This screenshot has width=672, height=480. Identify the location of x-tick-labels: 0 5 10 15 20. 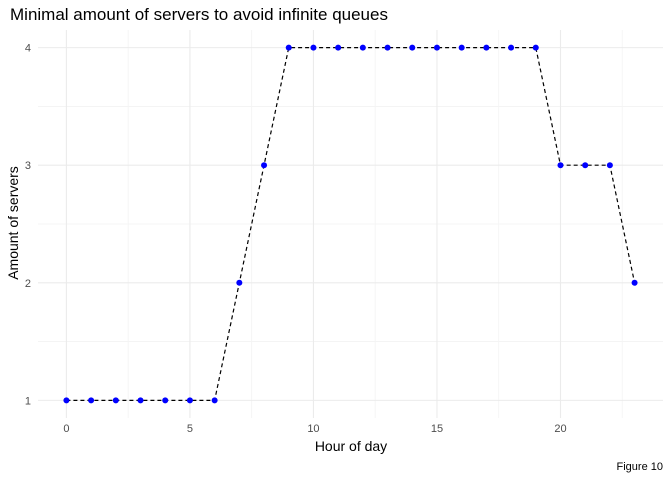
(314, 429).